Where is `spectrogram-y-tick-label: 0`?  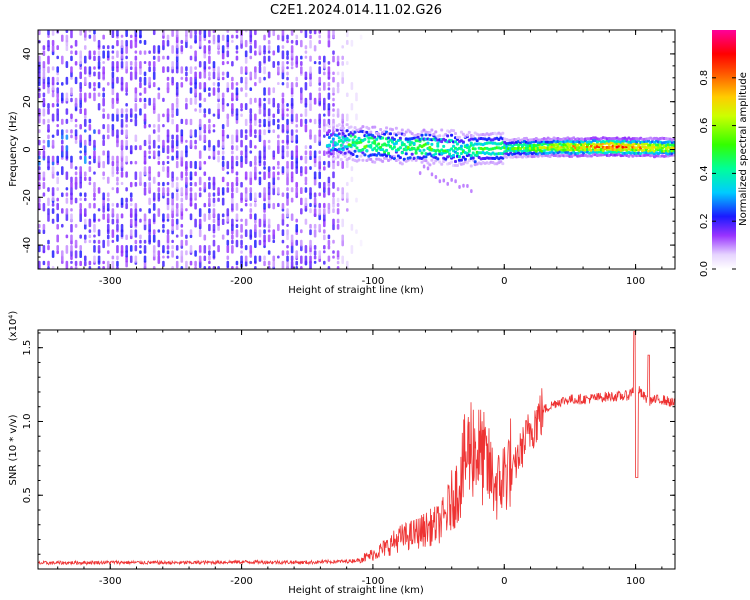 spectrogram-y-tick-label: 0 is located at coordinates (27, 149).